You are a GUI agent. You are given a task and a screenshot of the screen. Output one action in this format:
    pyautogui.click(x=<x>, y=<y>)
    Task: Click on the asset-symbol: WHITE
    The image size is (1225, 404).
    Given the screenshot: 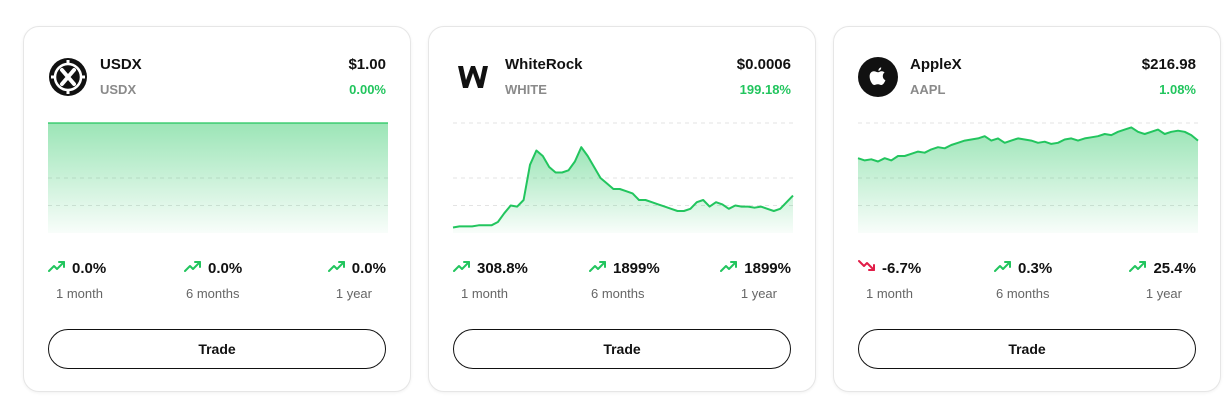 What is the action you would take?
    pyautogui.click(x=526, y=89)
    